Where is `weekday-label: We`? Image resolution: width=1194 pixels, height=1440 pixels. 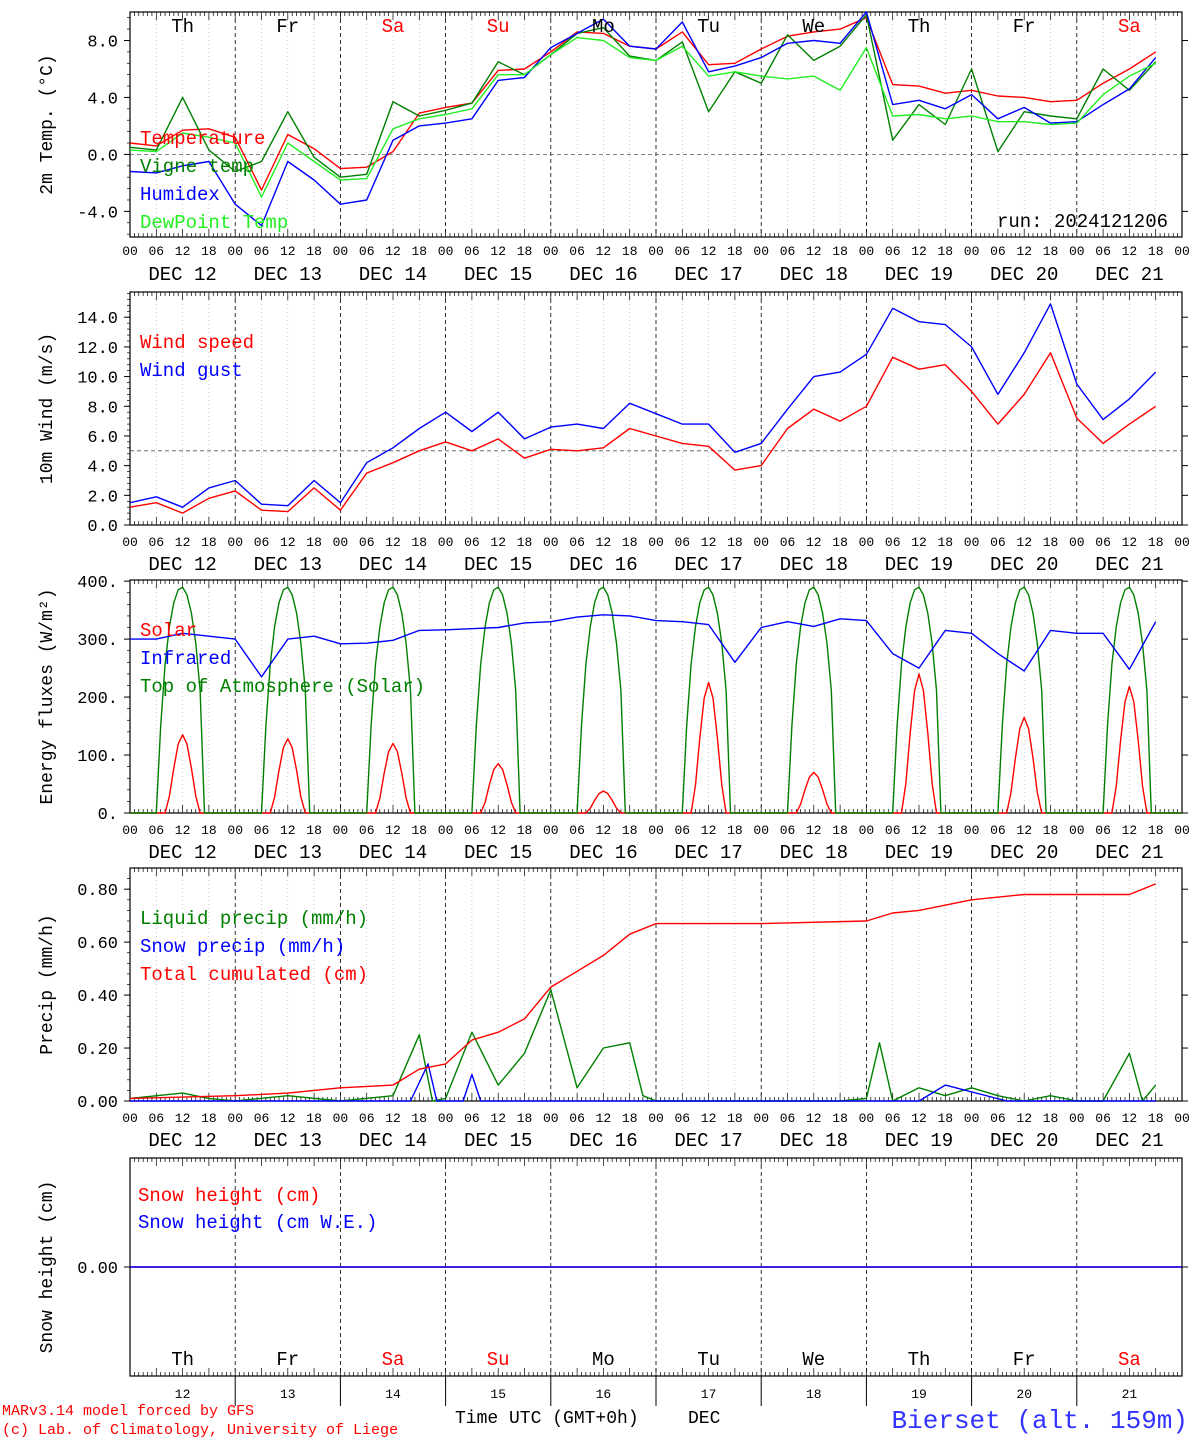 weekday-label: We is located at coordinates (813, 1360).